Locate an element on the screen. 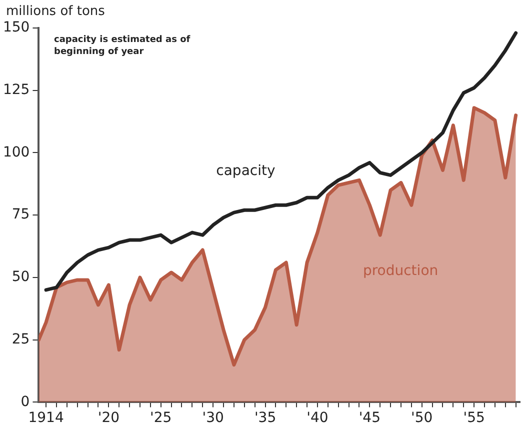 This screenshot has height=430, width=524. x-tick-label: 1914 is located at coordinates (46, 418).